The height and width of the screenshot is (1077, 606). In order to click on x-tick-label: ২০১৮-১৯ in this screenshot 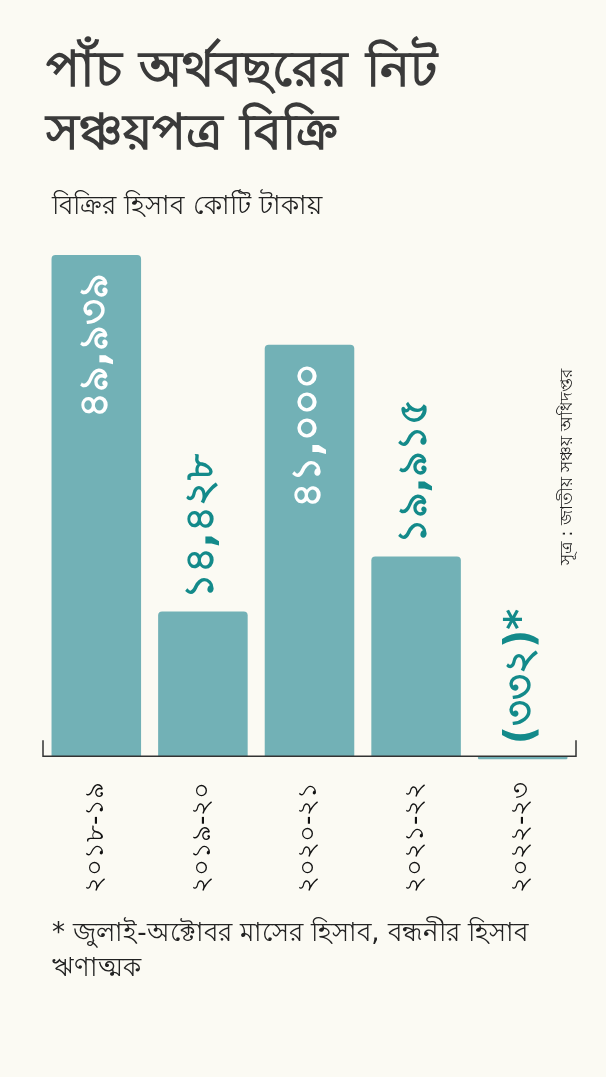, I will do `click(94, 837)`.